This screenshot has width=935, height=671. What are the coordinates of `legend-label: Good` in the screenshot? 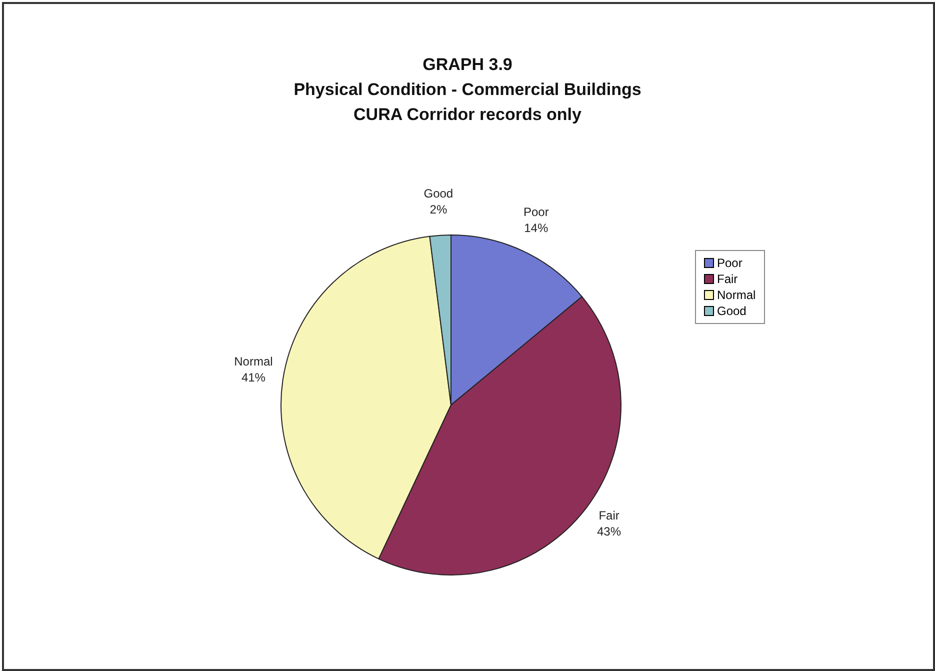 It's located at (731, 311).